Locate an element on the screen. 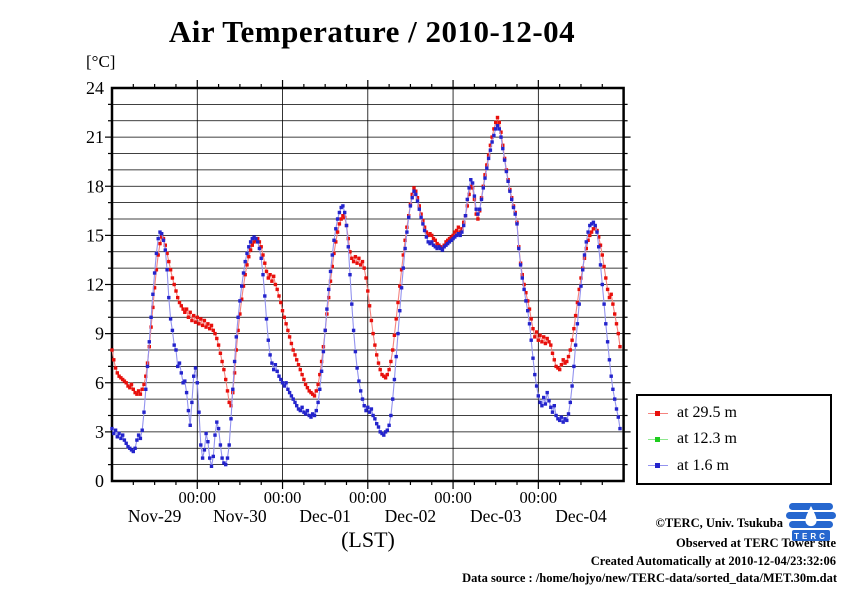  legend-label: at 12.3 m is located at coordinates (707, 439).